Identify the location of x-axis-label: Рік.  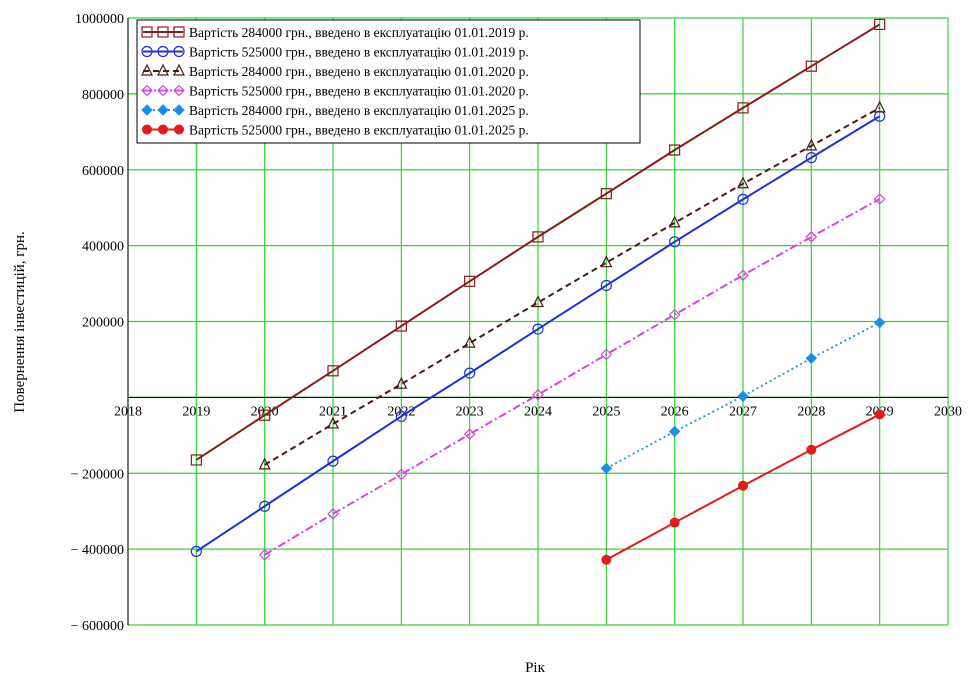
(535, 668).